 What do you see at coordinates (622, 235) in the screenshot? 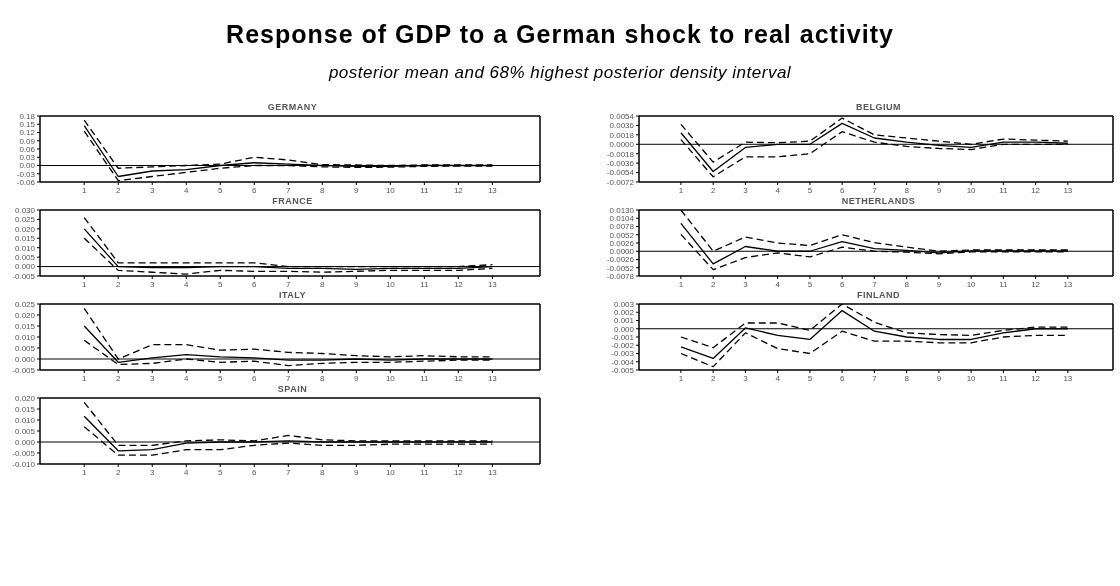
I see `y-tick-label: 0.0052` at bounding box center [622, 235].